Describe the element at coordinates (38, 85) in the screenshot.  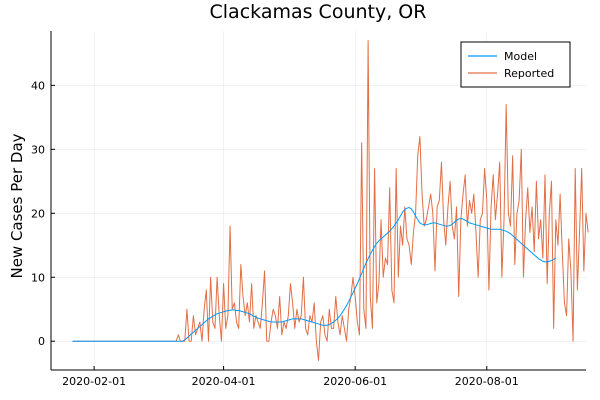
I see `y-tick-label: 40` at that location.